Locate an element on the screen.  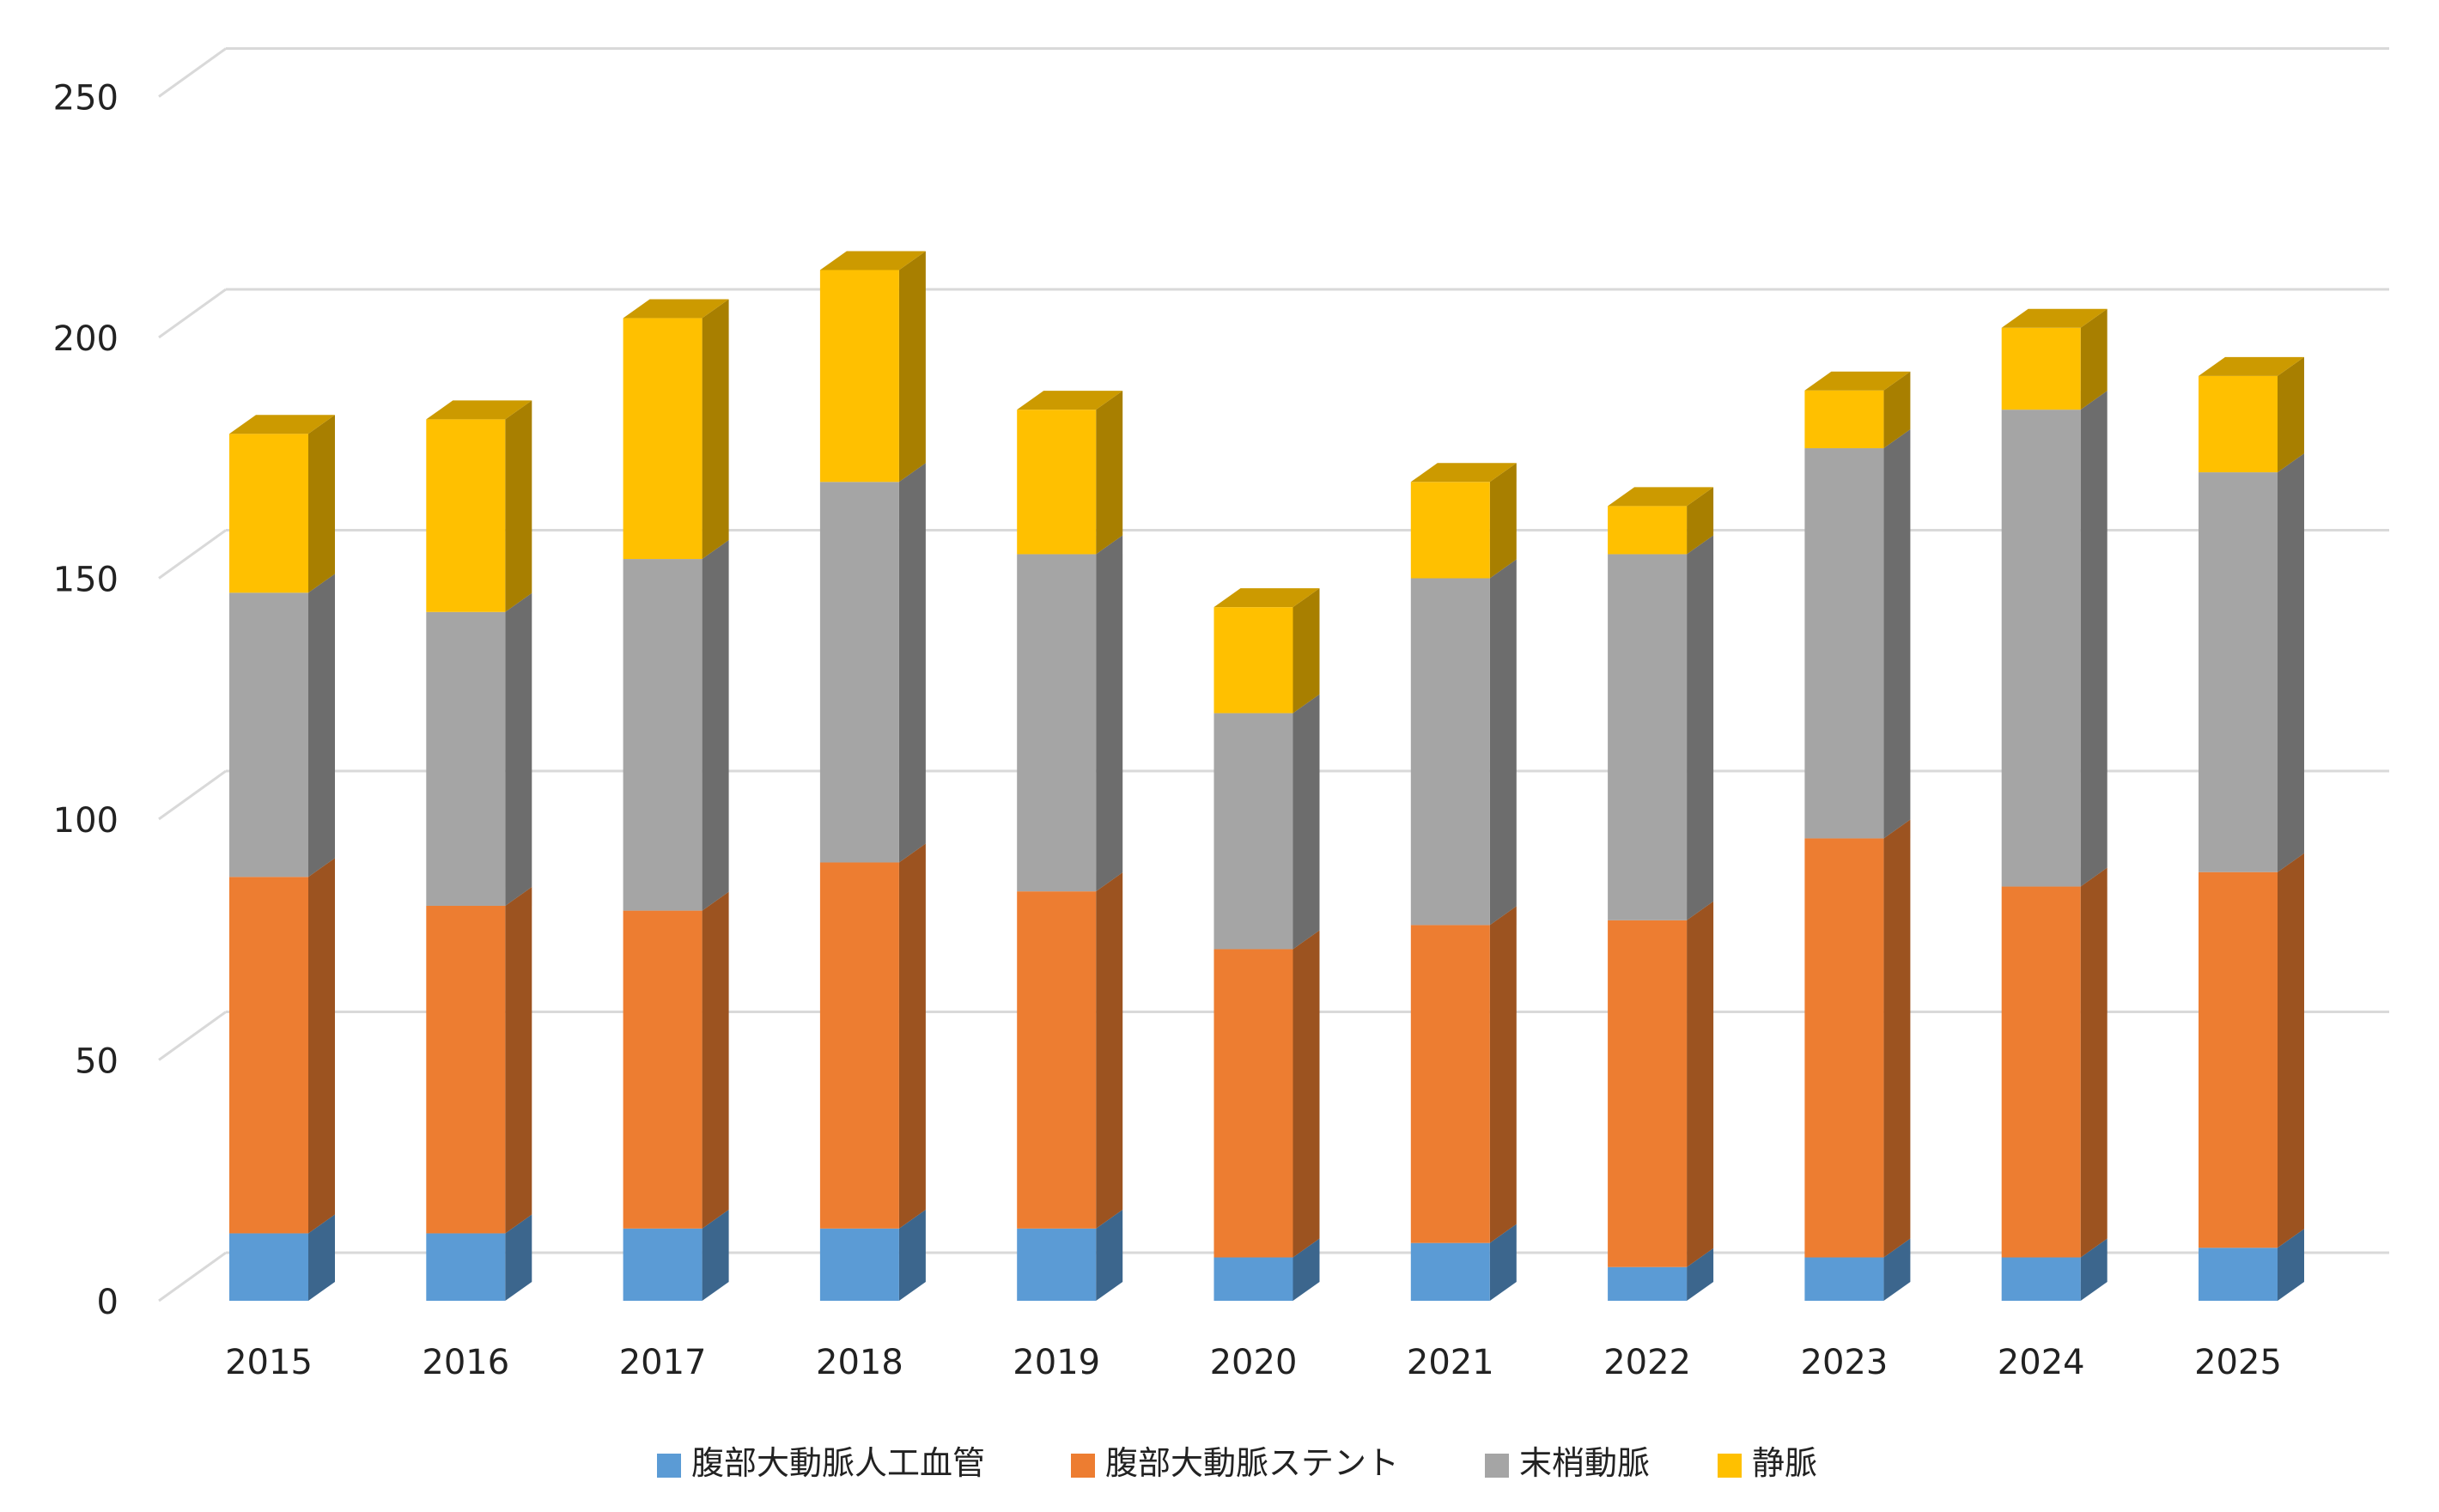
legend-label: 末梢動脈 is located at coordinates (1584, 1463).